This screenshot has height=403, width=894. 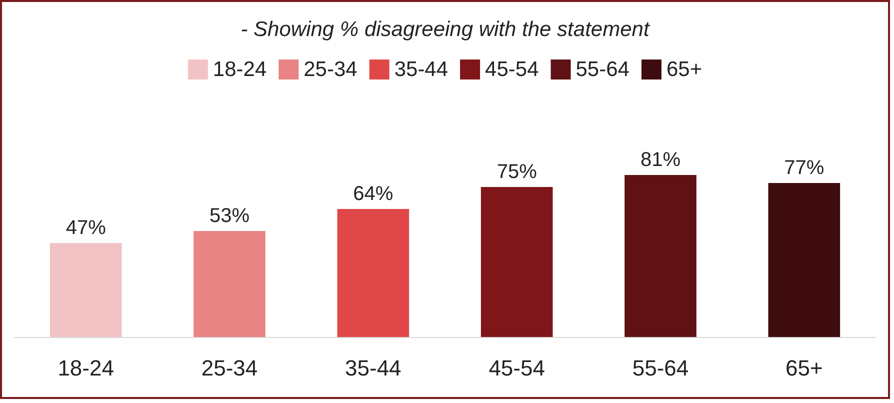 I want to click on legend-label: 65+, so click(x=684, y=69).